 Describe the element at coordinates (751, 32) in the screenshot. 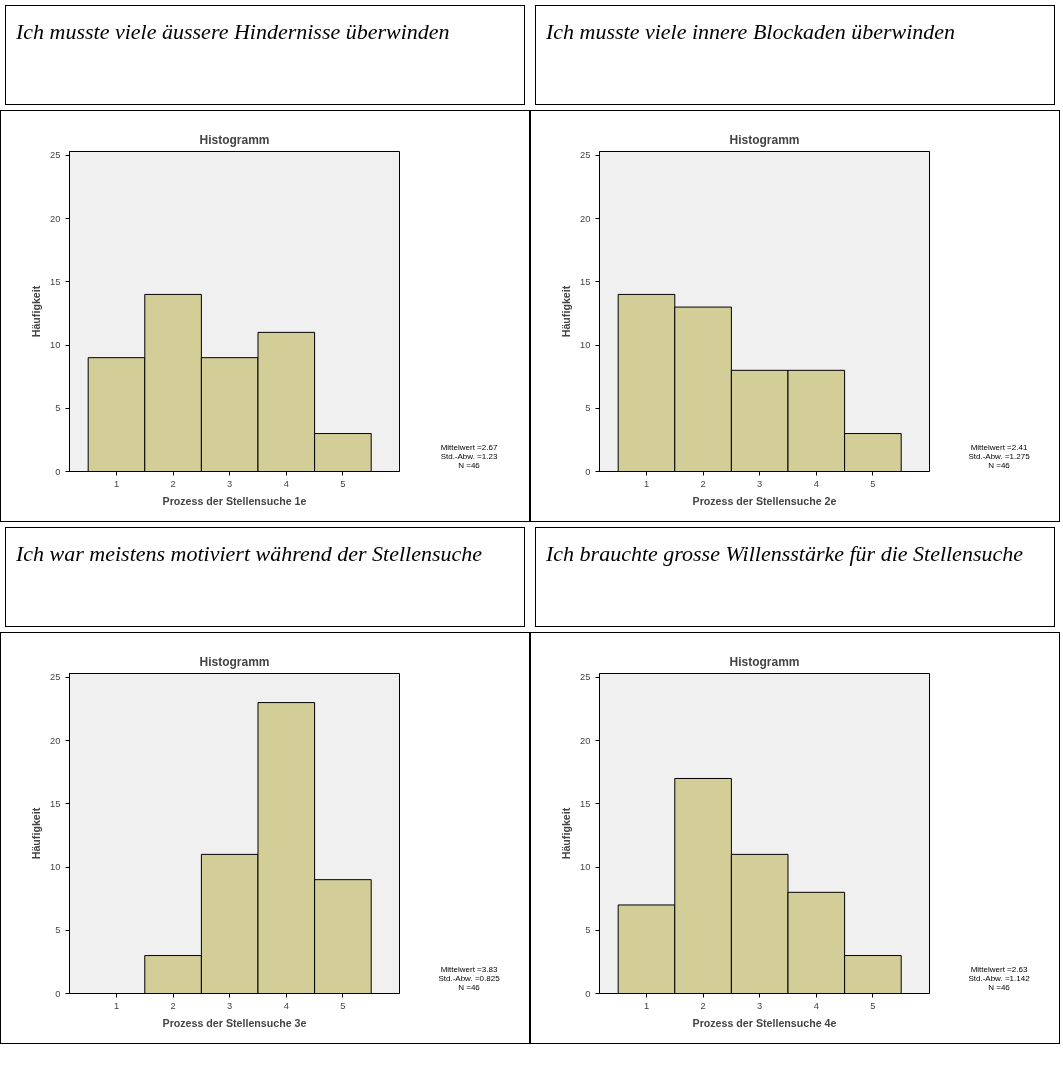

I see `chart-subtitle: Ich musste viele innere Blockaden überwinden` at that location.